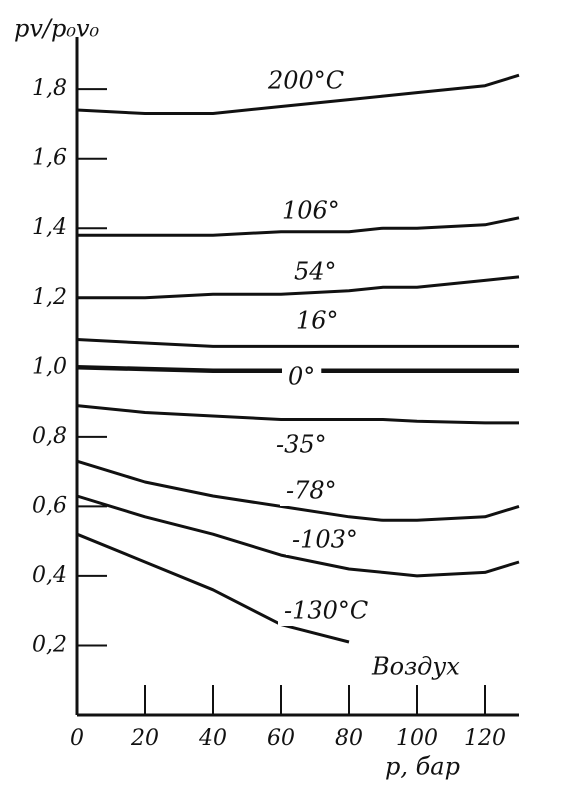  What do you see at coordinates (77, 738) in the screenshot?
I see `x-tick-label: 0` at bounding box center [77, 738].